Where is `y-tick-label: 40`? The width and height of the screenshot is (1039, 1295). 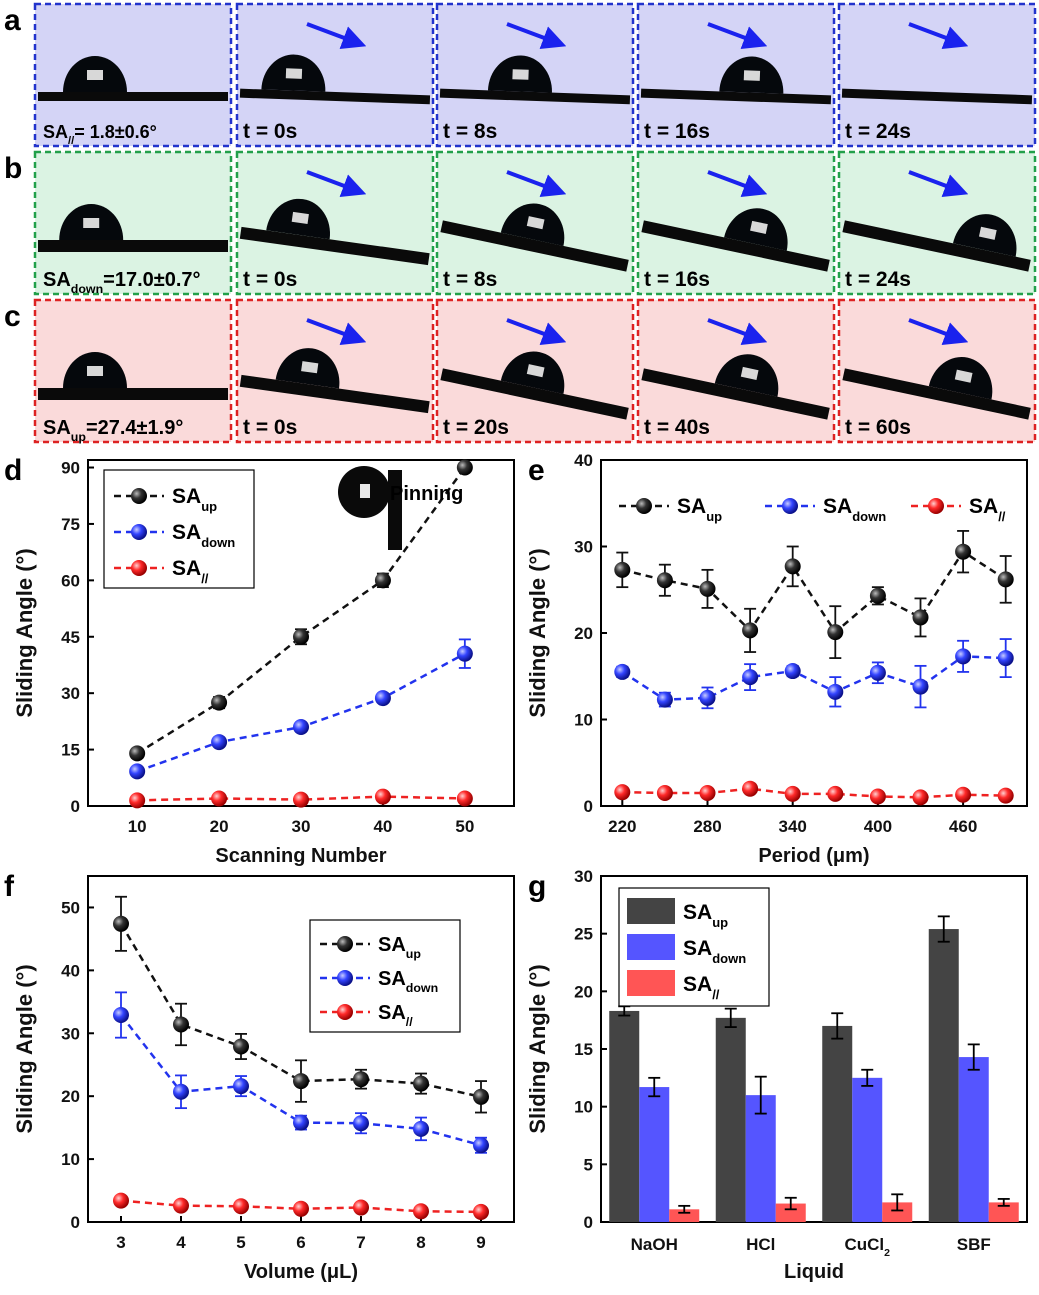 y-tick-label: 40 is located at coordinates (70, 970).